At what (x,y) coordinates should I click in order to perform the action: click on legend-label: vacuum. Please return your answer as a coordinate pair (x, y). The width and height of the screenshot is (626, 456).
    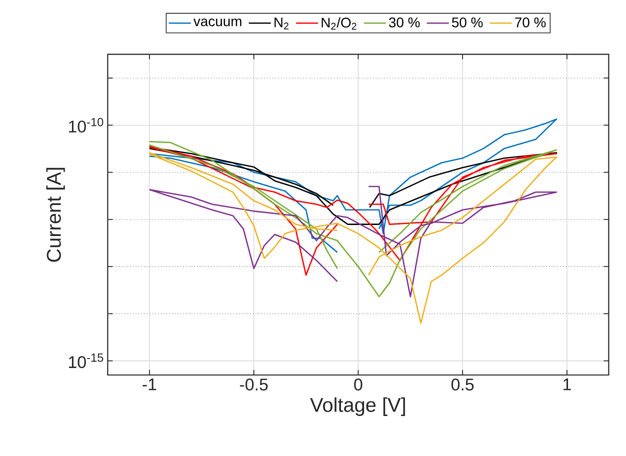
    Looking at the image, I should click on (217, 22).